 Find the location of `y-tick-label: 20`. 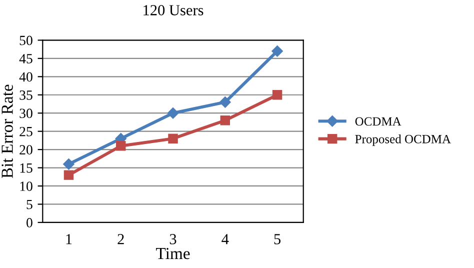

y-tick-label: 20 is located at coordinates (26, 149).